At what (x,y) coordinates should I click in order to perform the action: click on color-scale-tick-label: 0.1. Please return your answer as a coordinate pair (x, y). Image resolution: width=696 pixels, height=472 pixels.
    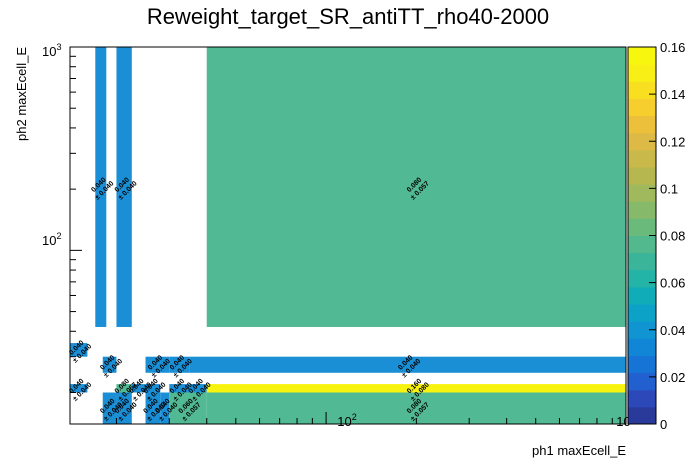
    Looking at the image, I should click on (669, 188).